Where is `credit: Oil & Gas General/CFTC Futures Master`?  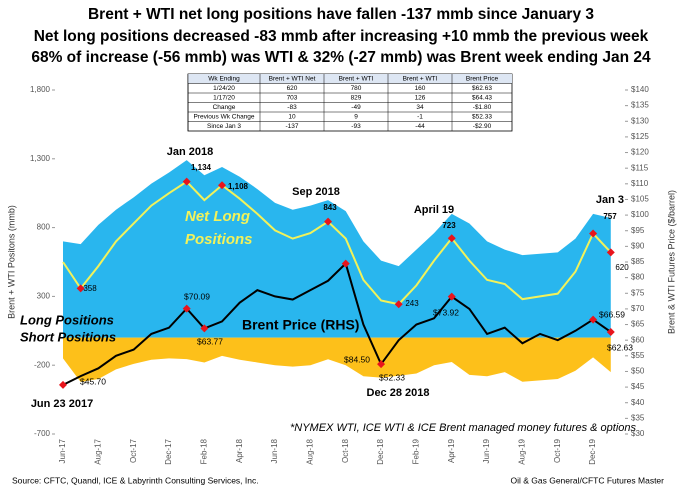 credit: Oil & Gas General/CFTC Futures Master is located at coordinates (587, 480).